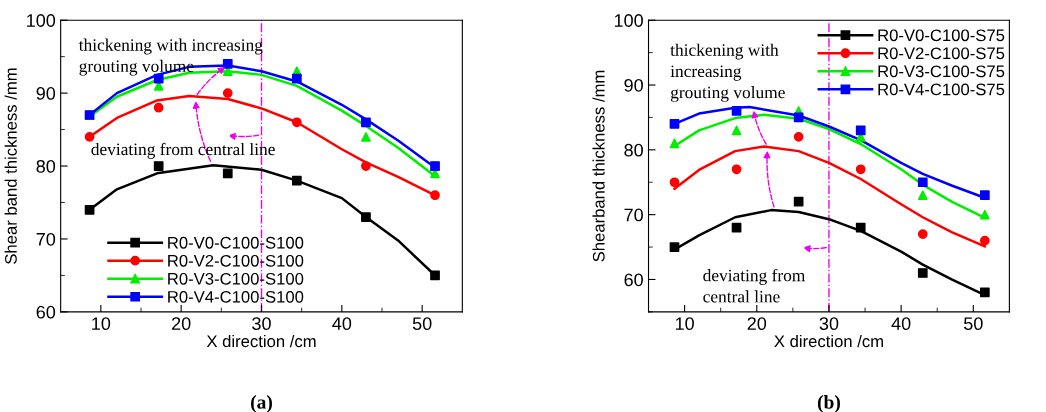 The image size is (1046, 412). Describe the element at coordinates (236, 260) in the screenshot. I see `legend-label: R0-V2-C100-S100` at that location.